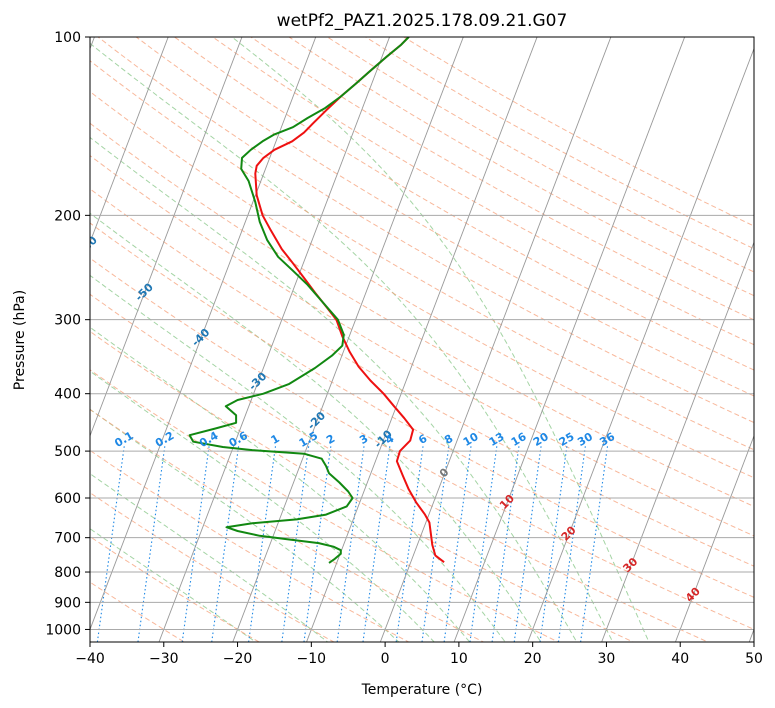 This screenshot has width=775, height=708. Describe the element at coordinates (67, 334) in the screenshot. I see `y-axis-ticks: 100 200 300 400 500 600 700 800 900 1000` at that location.